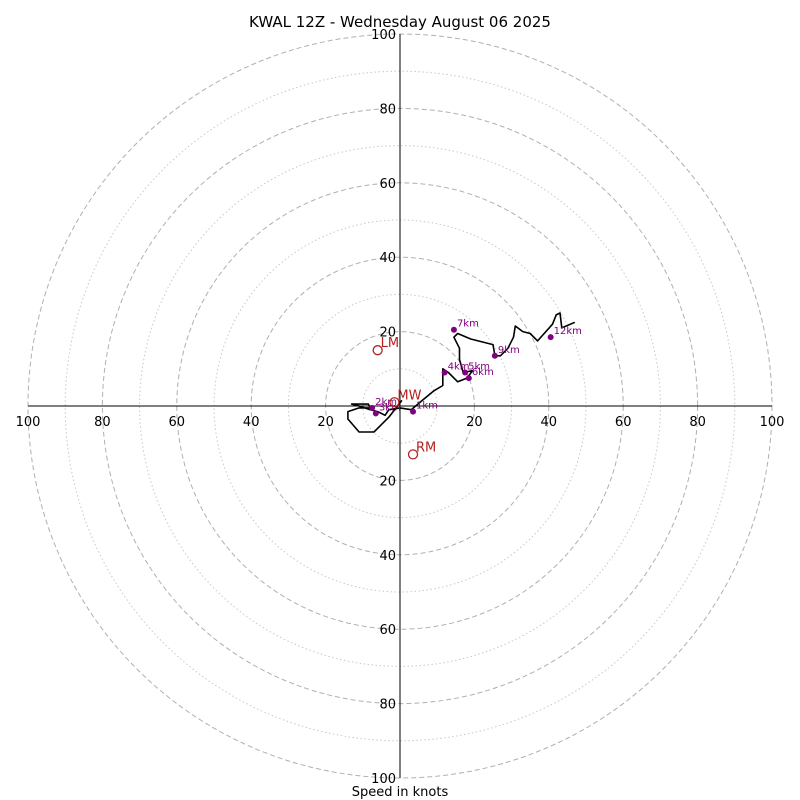 This screenshot has height=800, width=800. Describe the element at coordinates (426, 447) in the screenshot. I see `storm-motion-label: RM` at that location.